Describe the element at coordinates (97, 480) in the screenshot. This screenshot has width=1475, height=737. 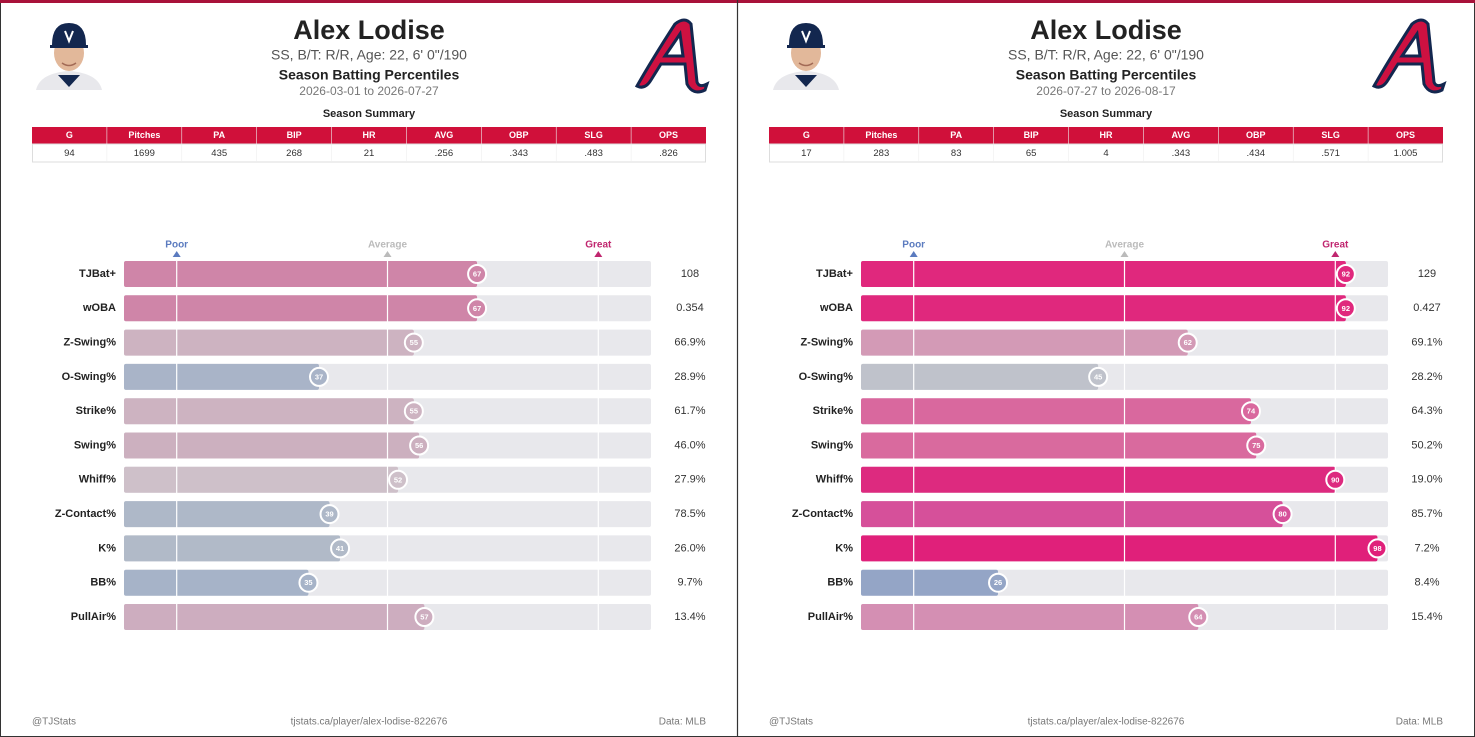
I see `row-label: Whiff%` at that location.